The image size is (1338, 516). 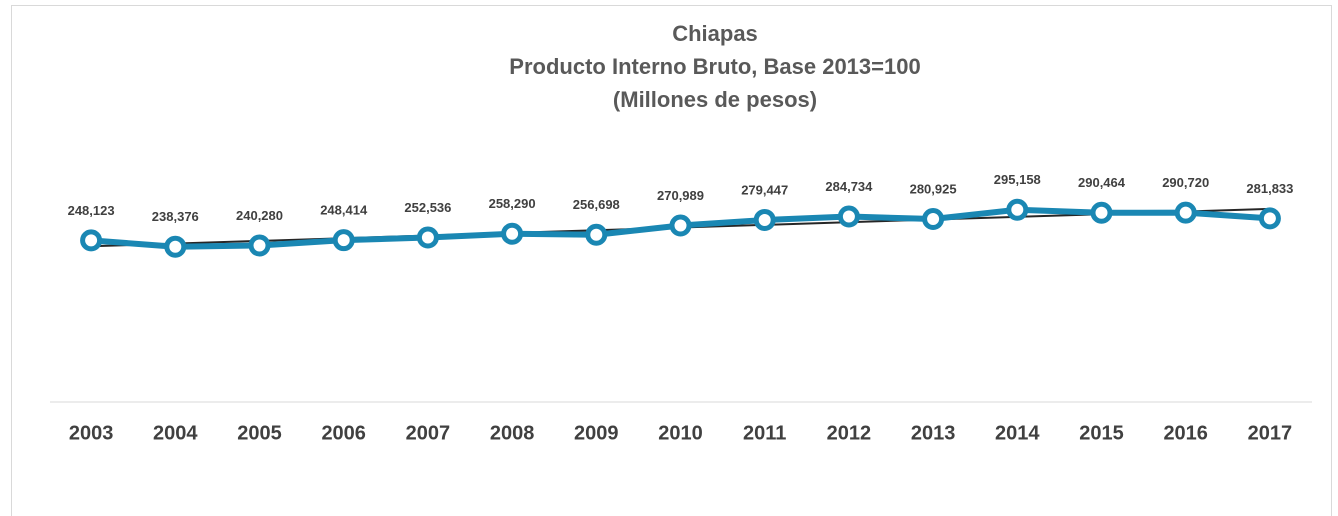 I want to click on chart-title: Chiapas, so click(x=715, y=33).